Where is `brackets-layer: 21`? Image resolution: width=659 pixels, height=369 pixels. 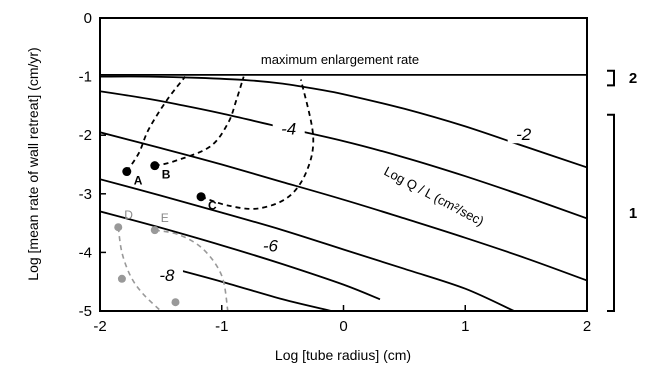
brackets-layer: 21 is located at coordinates (622, 190).